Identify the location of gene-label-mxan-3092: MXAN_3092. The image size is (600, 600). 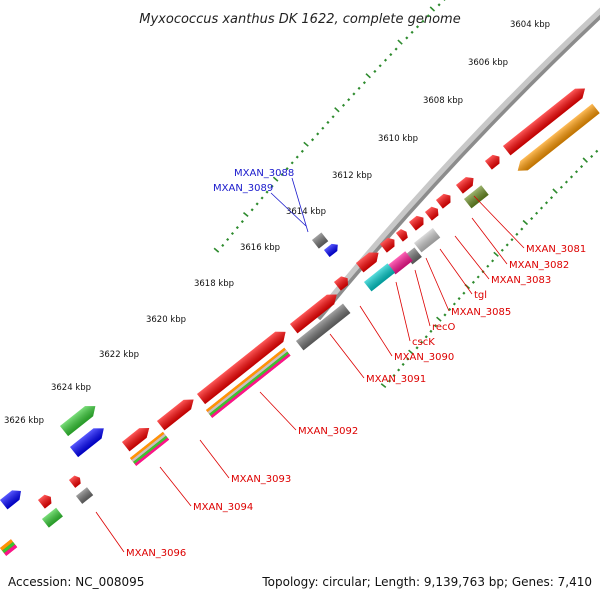
(328, 431).